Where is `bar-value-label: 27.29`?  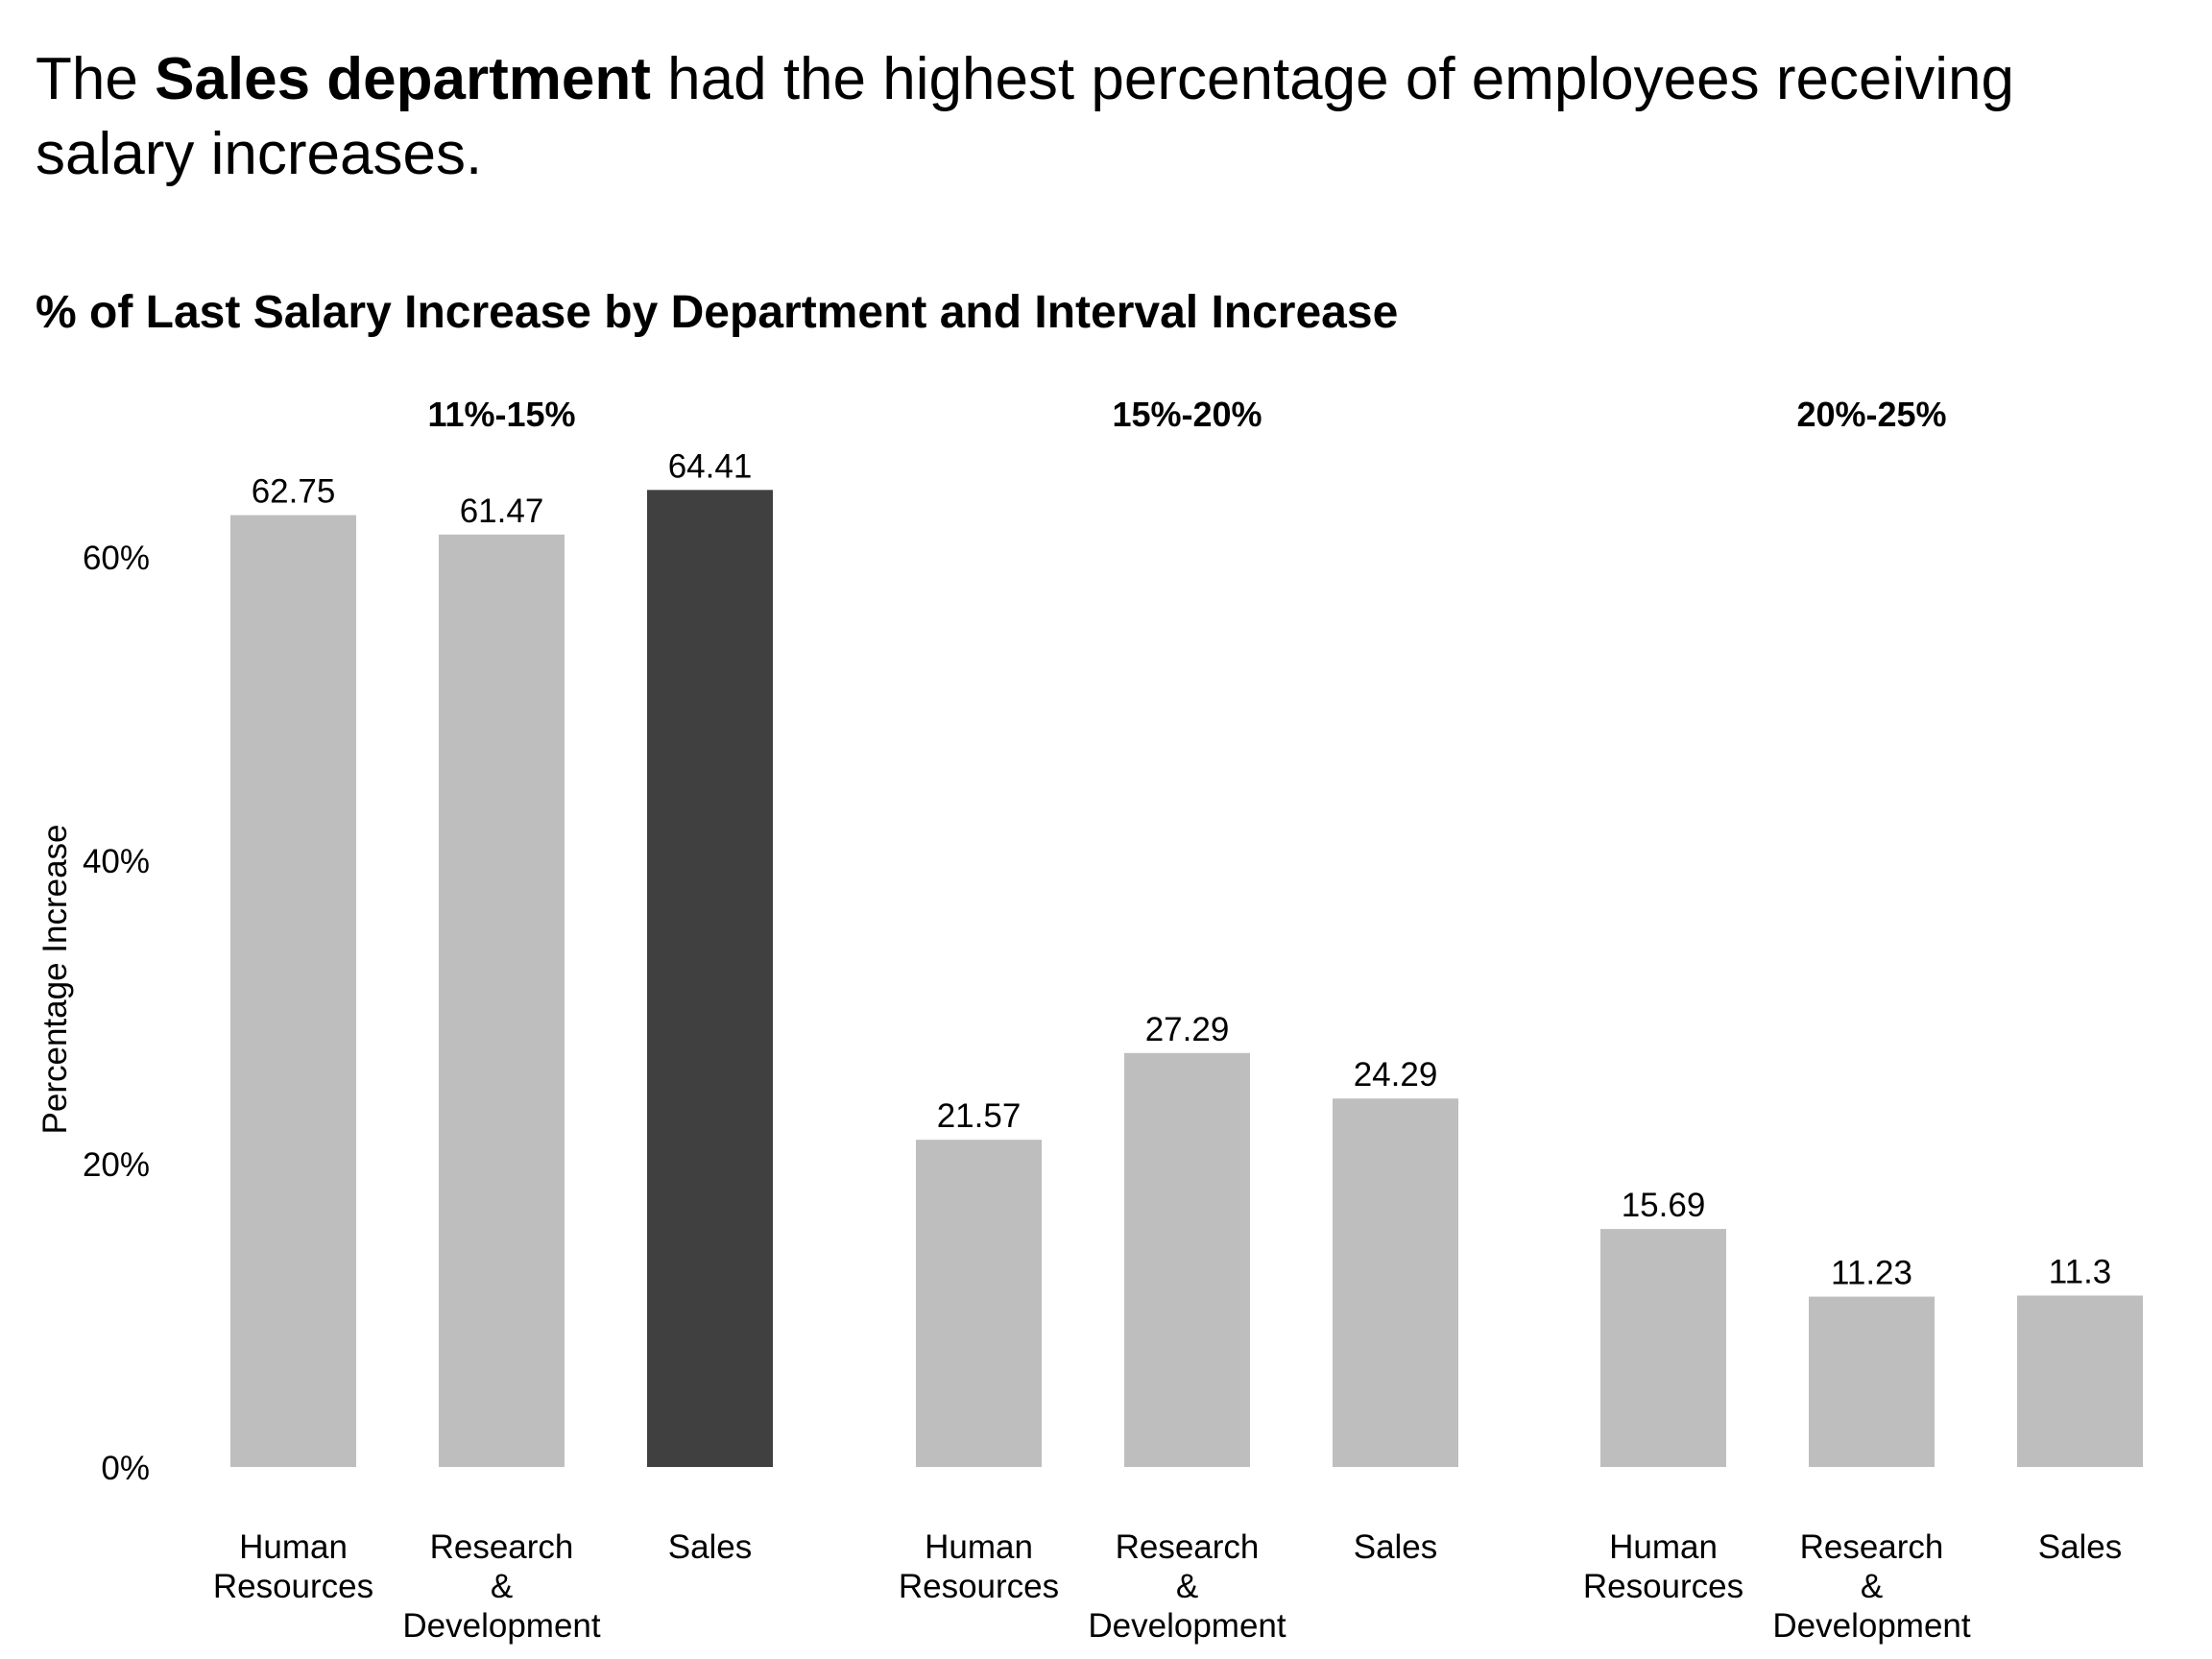 bar-value-label: 27.29 is located at coordinates (1187, 1029).